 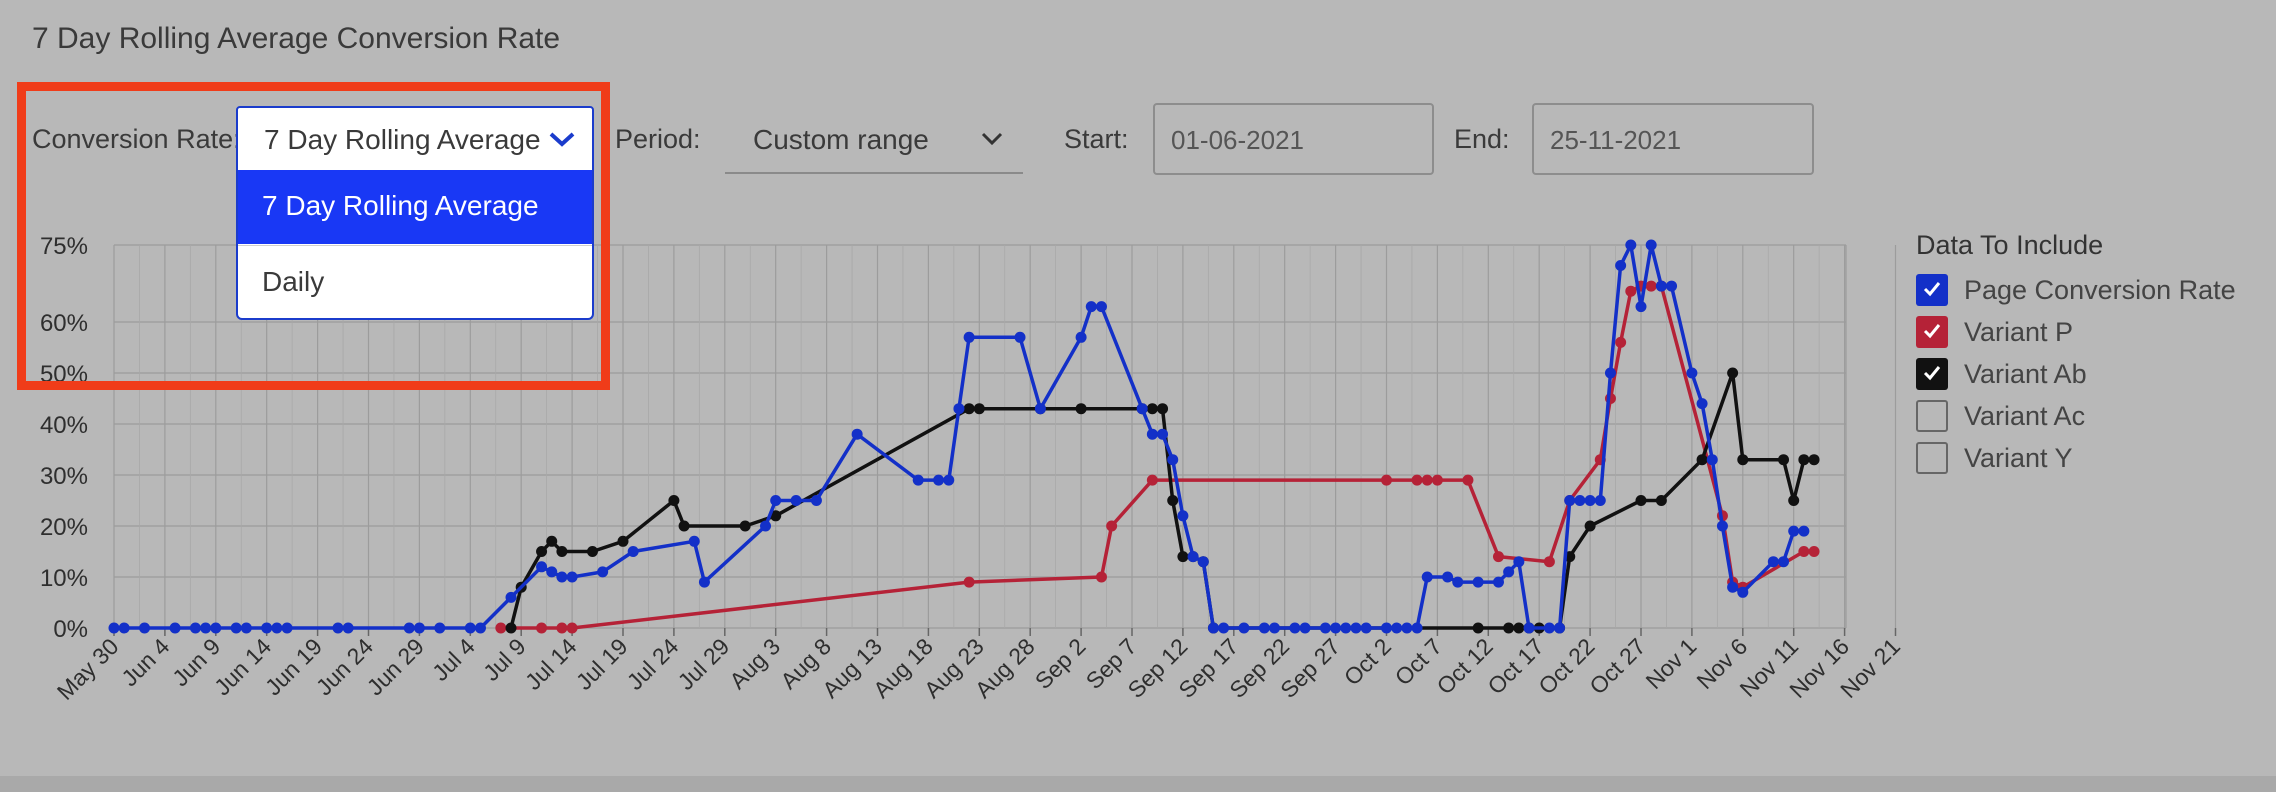 I want to click on legend-label: Variant Y, so click(x=2018, y=458).